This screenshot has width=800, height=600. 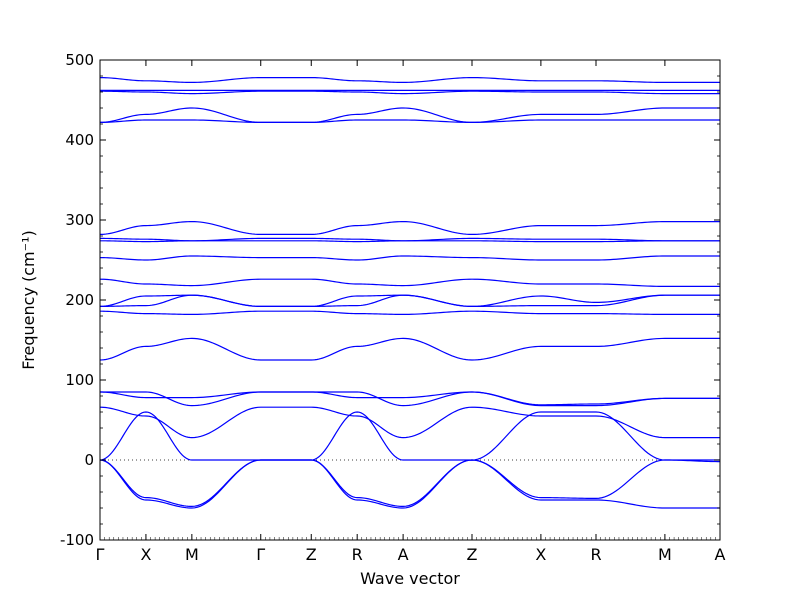 I want to click on y-tick-label: 500, so click(x=79, y=60).